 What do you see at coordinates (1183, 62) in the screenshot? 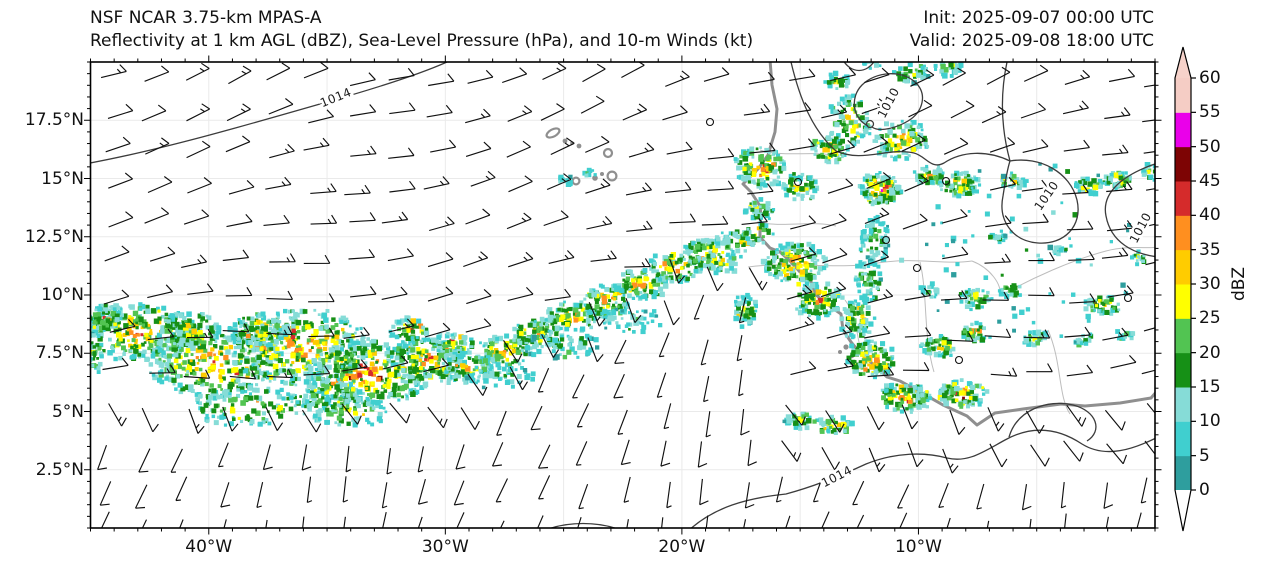
I see `colorbar-over-arrow` at bounding box center [1183, 62].